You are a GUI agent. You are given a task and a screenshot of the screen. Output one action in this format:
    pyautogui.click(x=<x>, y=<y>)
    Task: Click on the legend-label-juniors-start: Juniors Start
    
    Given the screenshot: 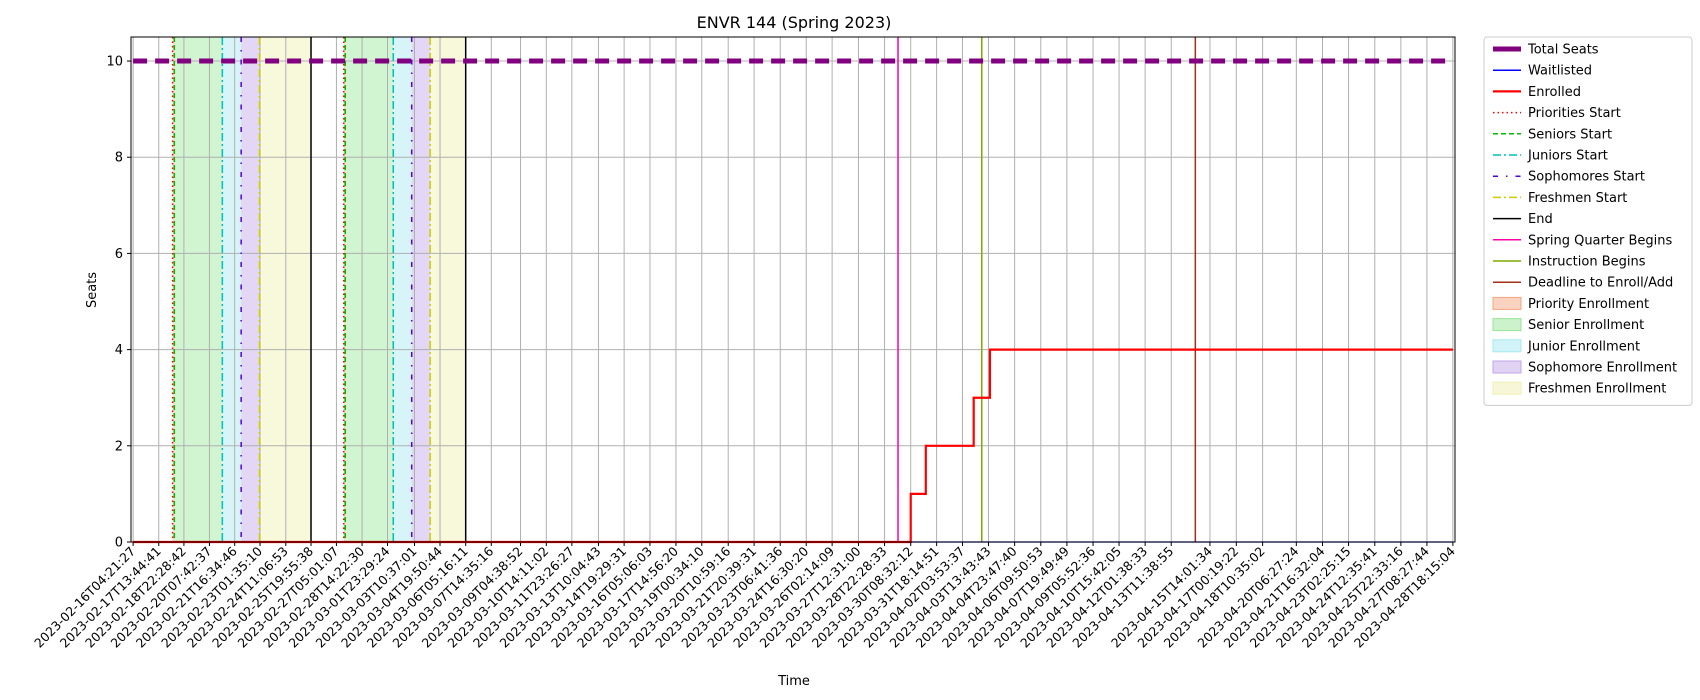 What is the action you would take?
    pyautogui.click(x=1567, y=156)
    